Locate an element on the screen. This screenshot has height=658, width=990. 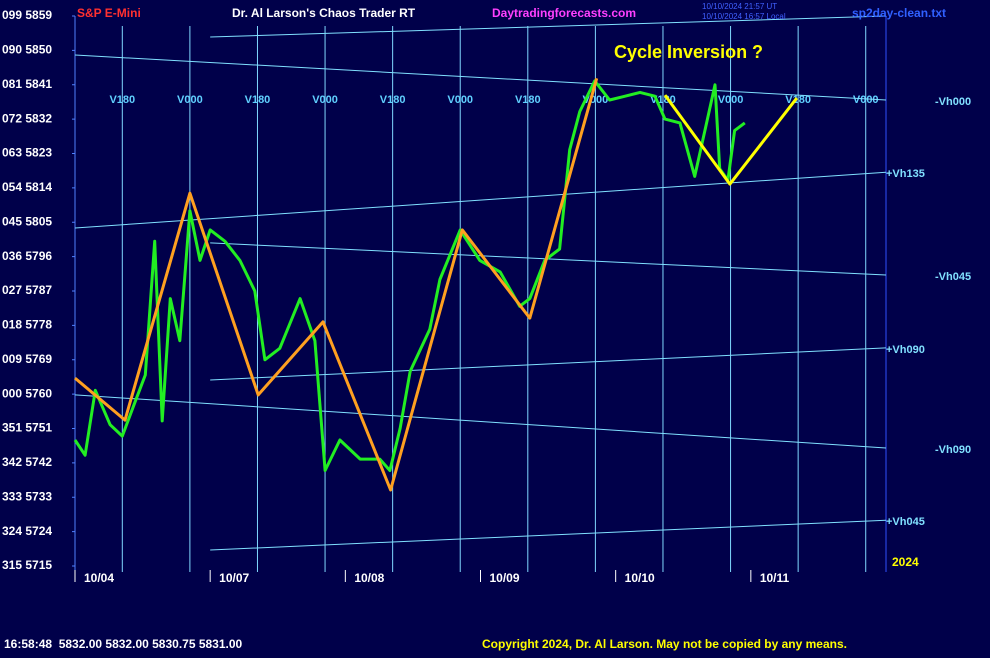
y-tick-label: 315 5715 is located at coordinates (27, 565).